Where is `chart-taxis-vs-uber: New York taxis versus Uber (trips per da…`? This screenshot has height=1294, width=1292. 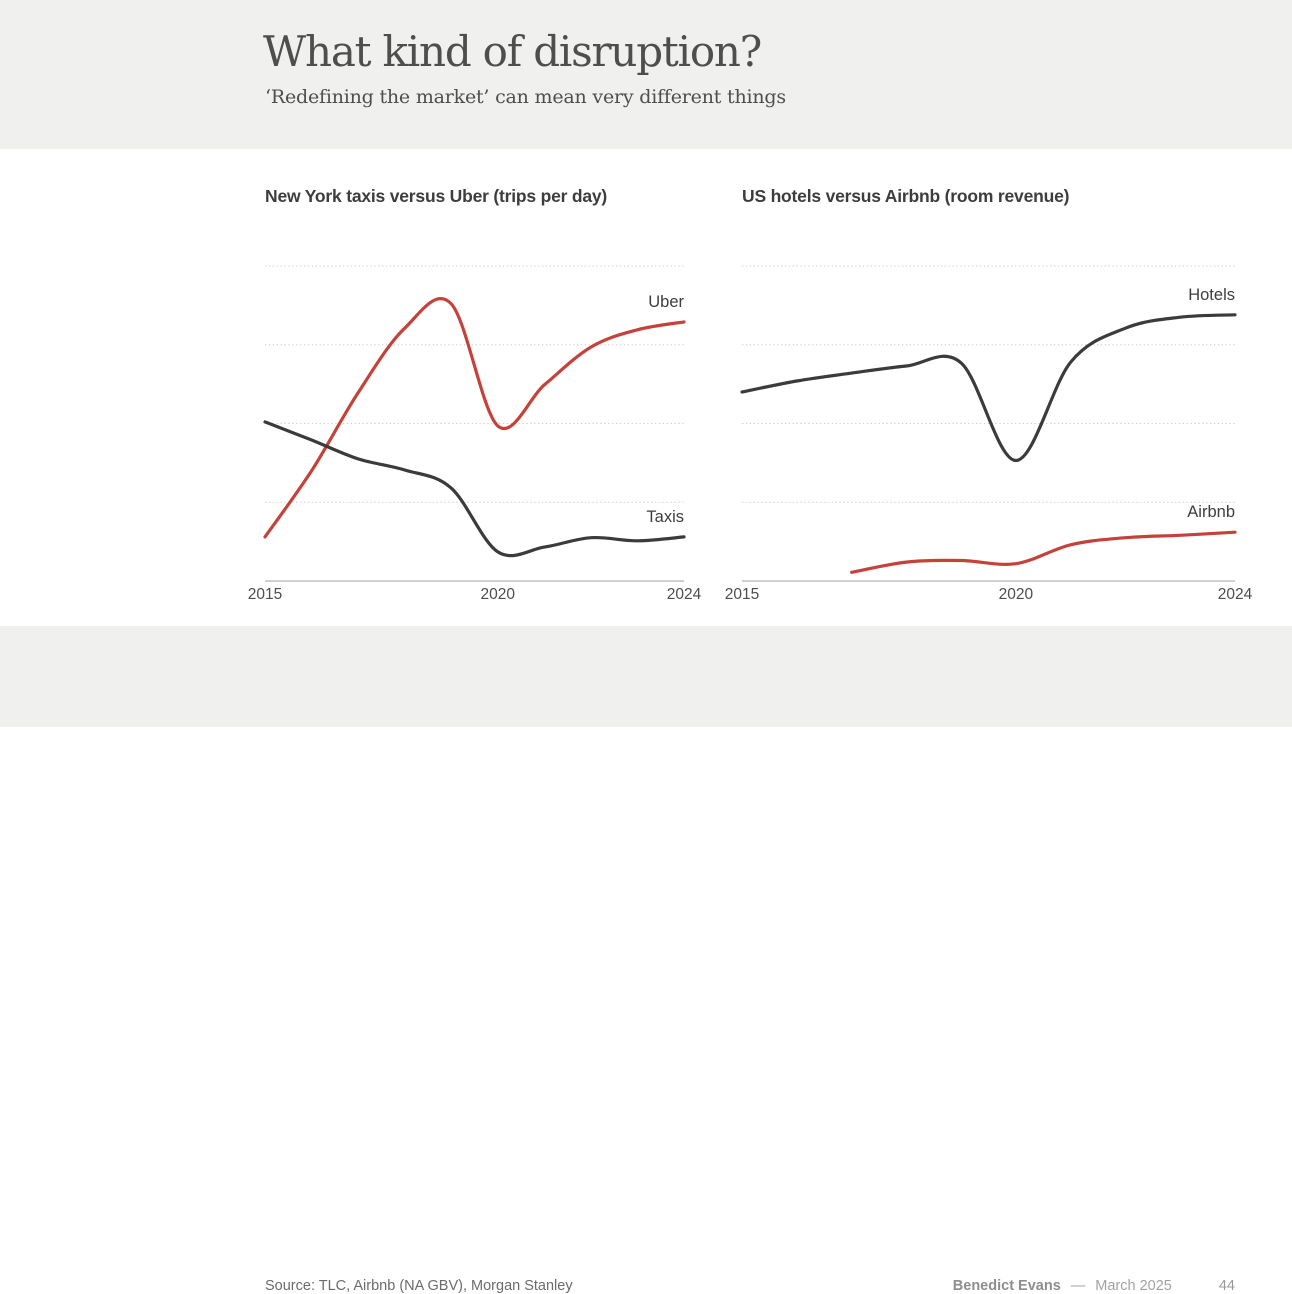
chart-taxis-vs-uber: New York taxis versus Uber (trips per da… is located at coordinates (475, 394).